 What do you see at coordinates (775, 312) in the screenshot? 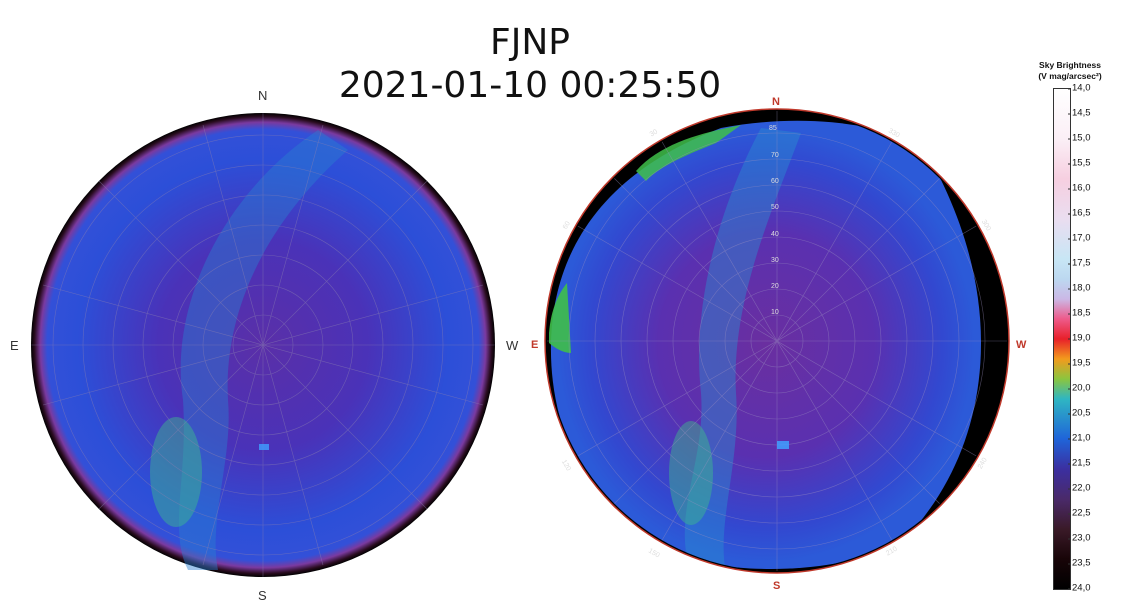
I see `altitude-label: 10` at bounding box center [775, 312].